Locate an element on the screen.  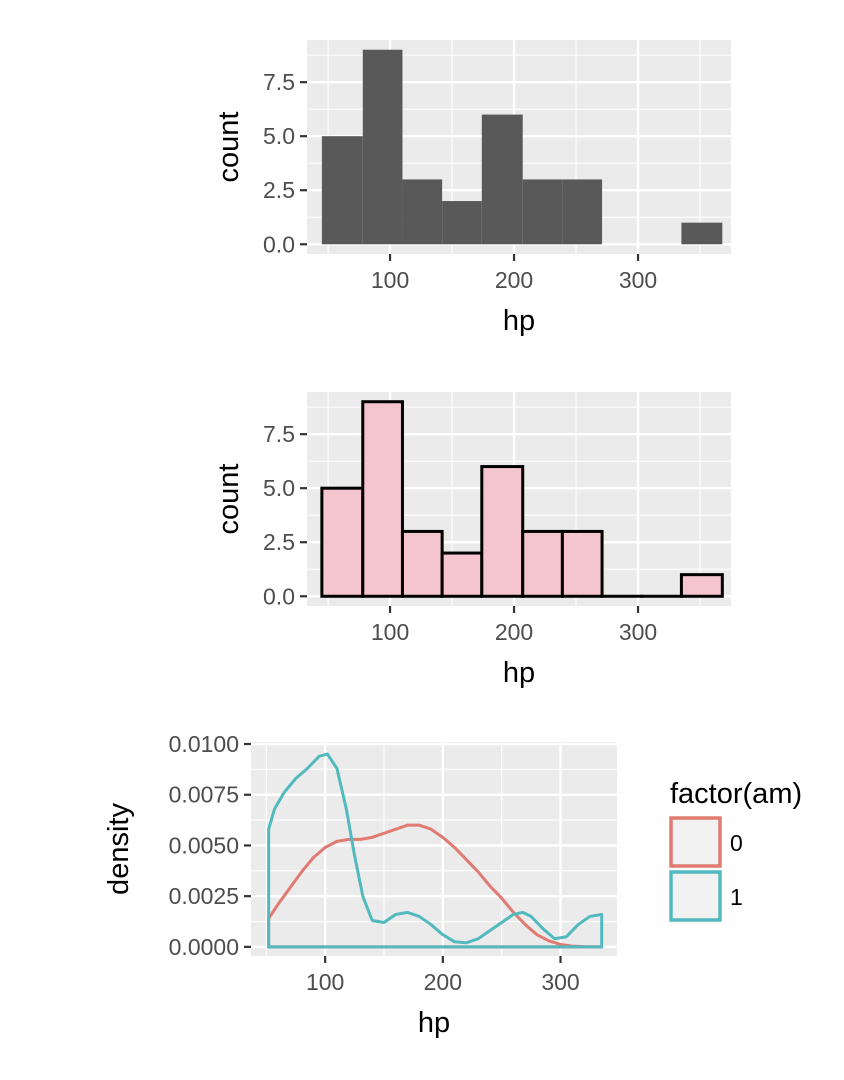
density-x-tick-label: 200 is located at coordinates (443, 982).